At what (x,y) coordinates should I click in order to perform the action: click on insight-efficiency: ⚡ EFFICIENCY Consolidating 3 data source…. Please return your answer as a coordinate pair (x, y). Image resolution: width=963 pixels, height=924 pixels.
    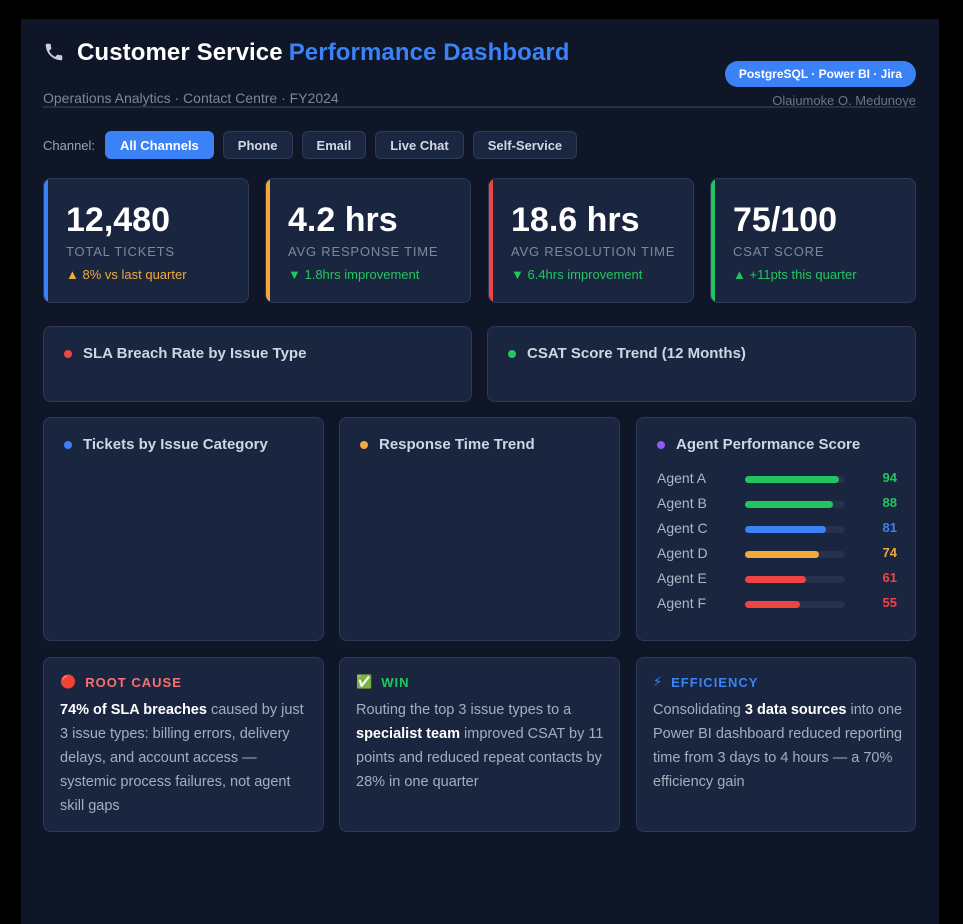
    Looking at the image, I should click on (776, 744).